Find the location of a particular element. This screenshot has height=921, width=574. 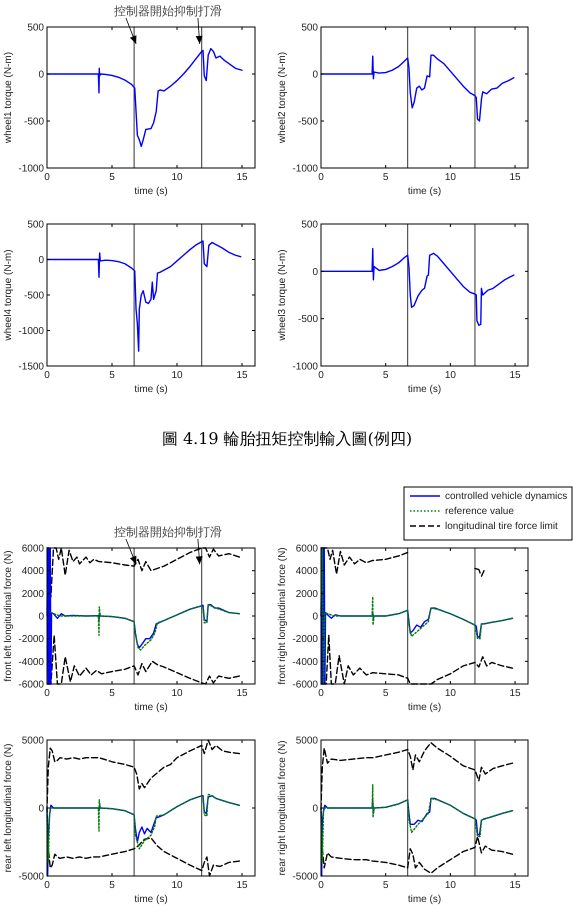

legend-label: reference value is located at coordinates (479, 511).